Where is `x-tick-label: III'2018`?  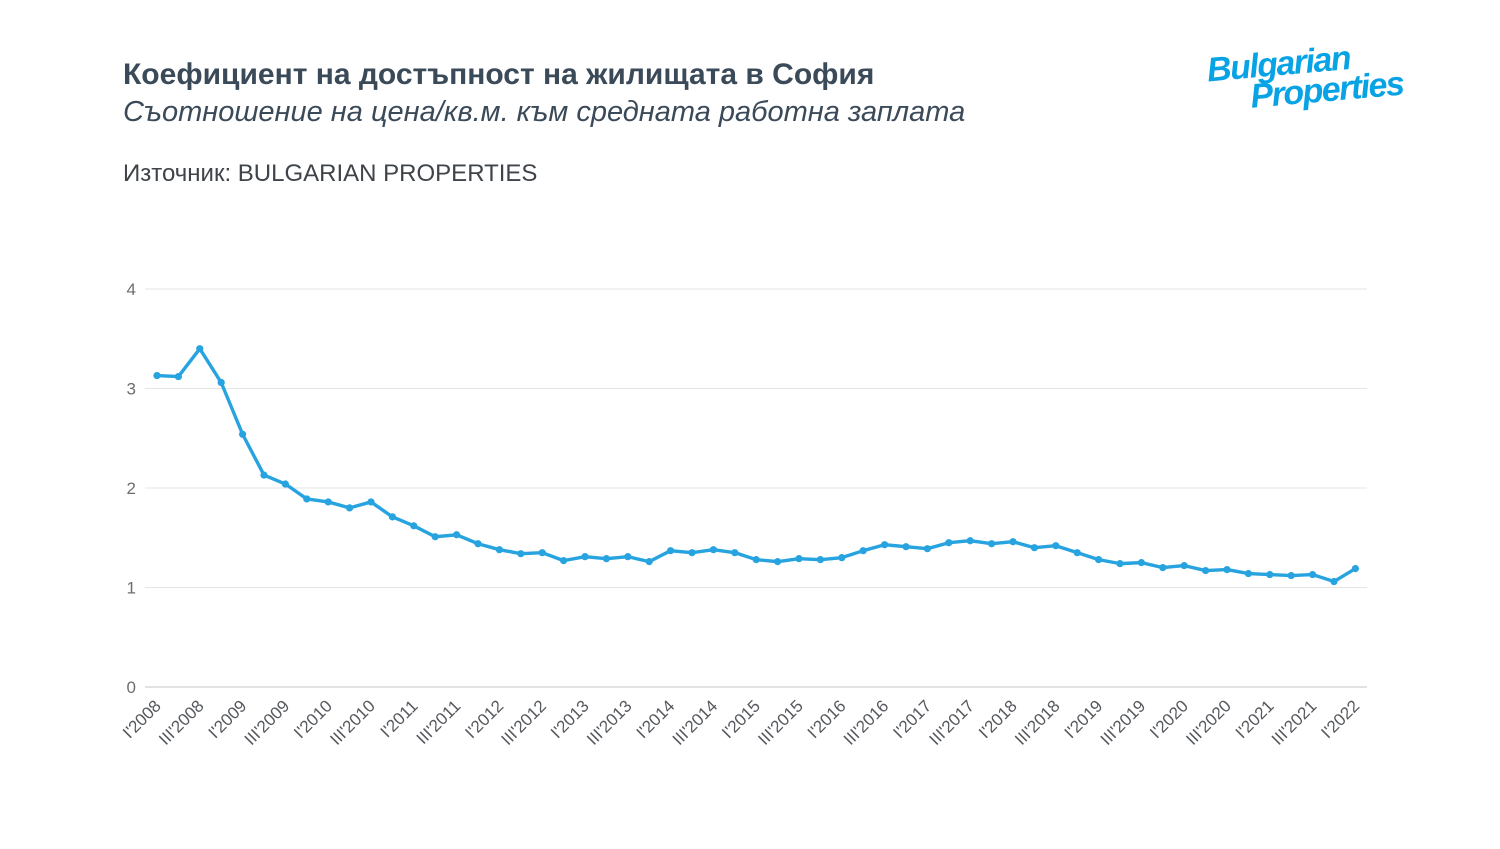 x-tick-label: III'2018 is located at coordinates (1037, 722).